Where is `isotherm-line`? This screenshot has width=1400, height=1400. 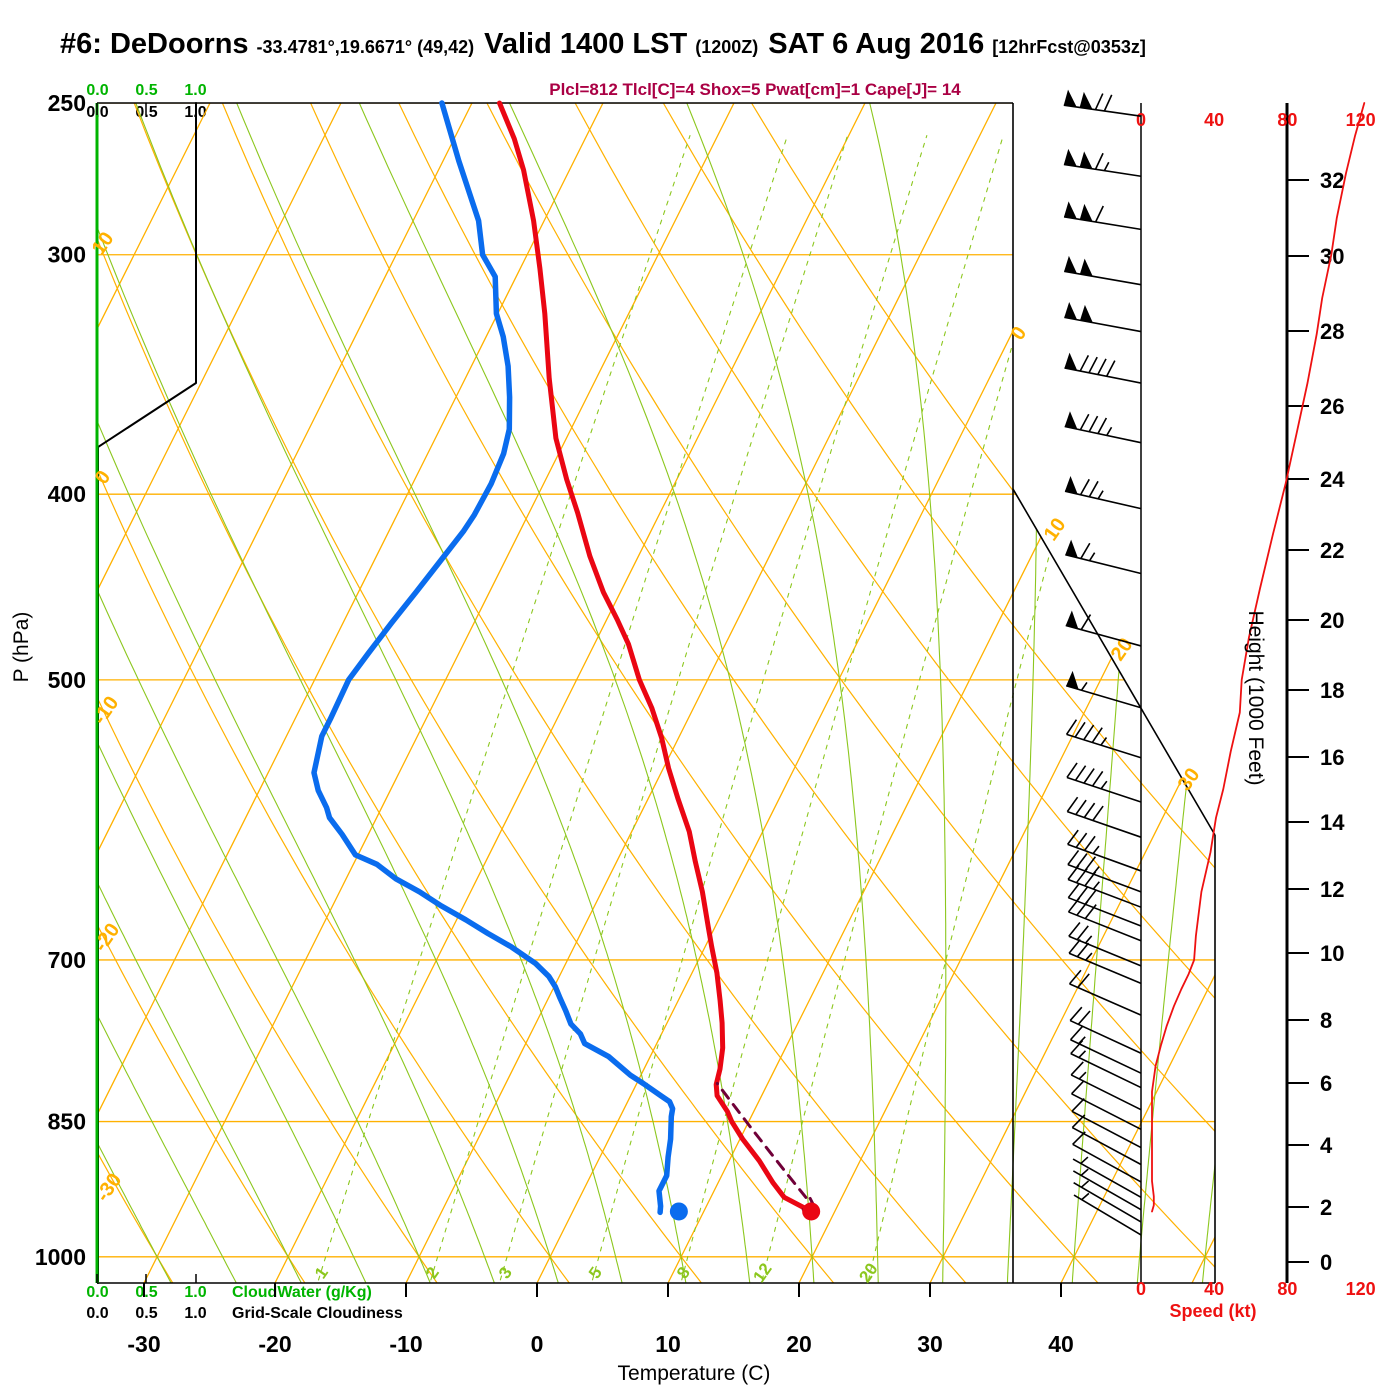 isotherm-line is located at coordinates (1203, 693).